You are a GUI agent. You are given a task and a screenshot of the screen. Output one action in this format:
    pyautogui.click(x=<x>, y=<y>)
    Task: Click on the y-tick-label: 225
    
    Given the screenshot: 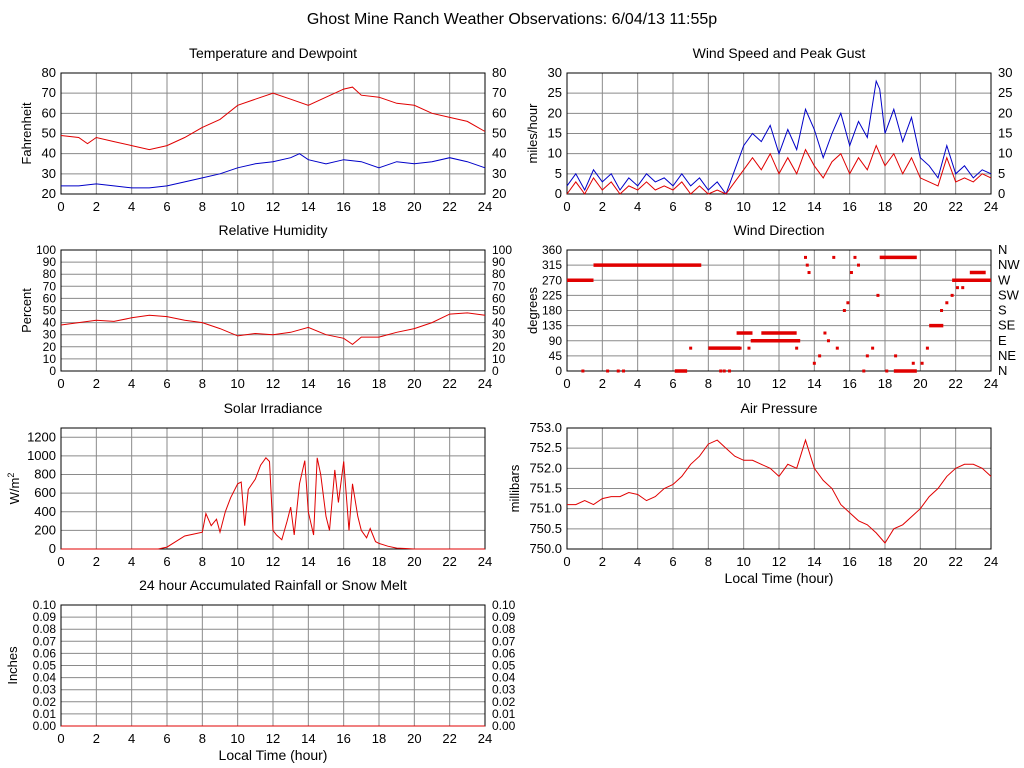 What is the action you would take?
    pyautogui.click(x=552, y=295)
    